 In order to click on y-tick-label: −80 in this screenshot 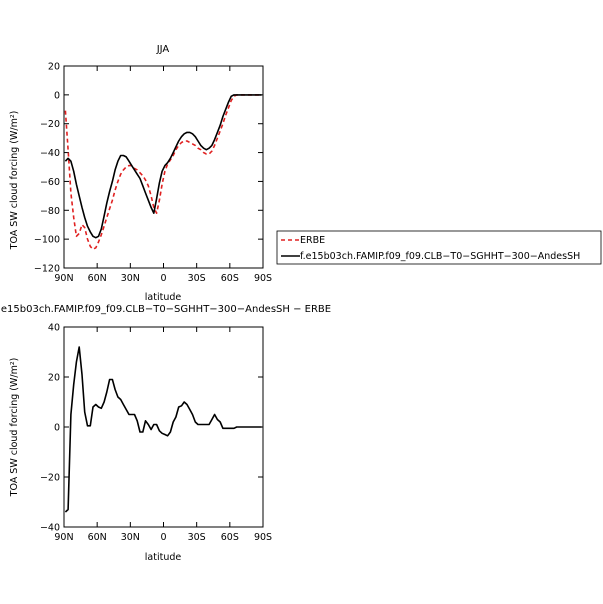, I will do `click(50, 211)`.